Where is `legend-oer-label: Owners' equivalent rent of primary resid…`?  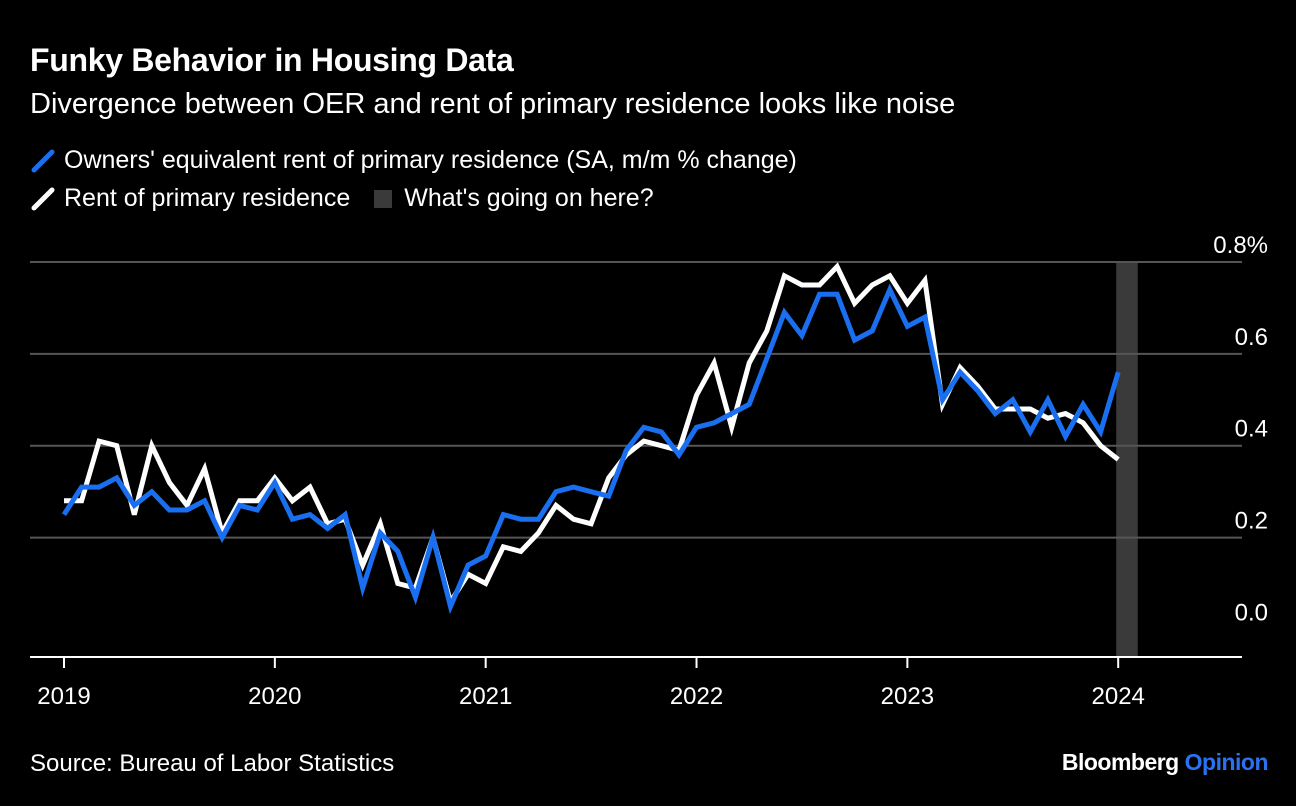 legend-oer-label: Owners' equivalent rent of primary resid… is located at coordinates (430, 160).